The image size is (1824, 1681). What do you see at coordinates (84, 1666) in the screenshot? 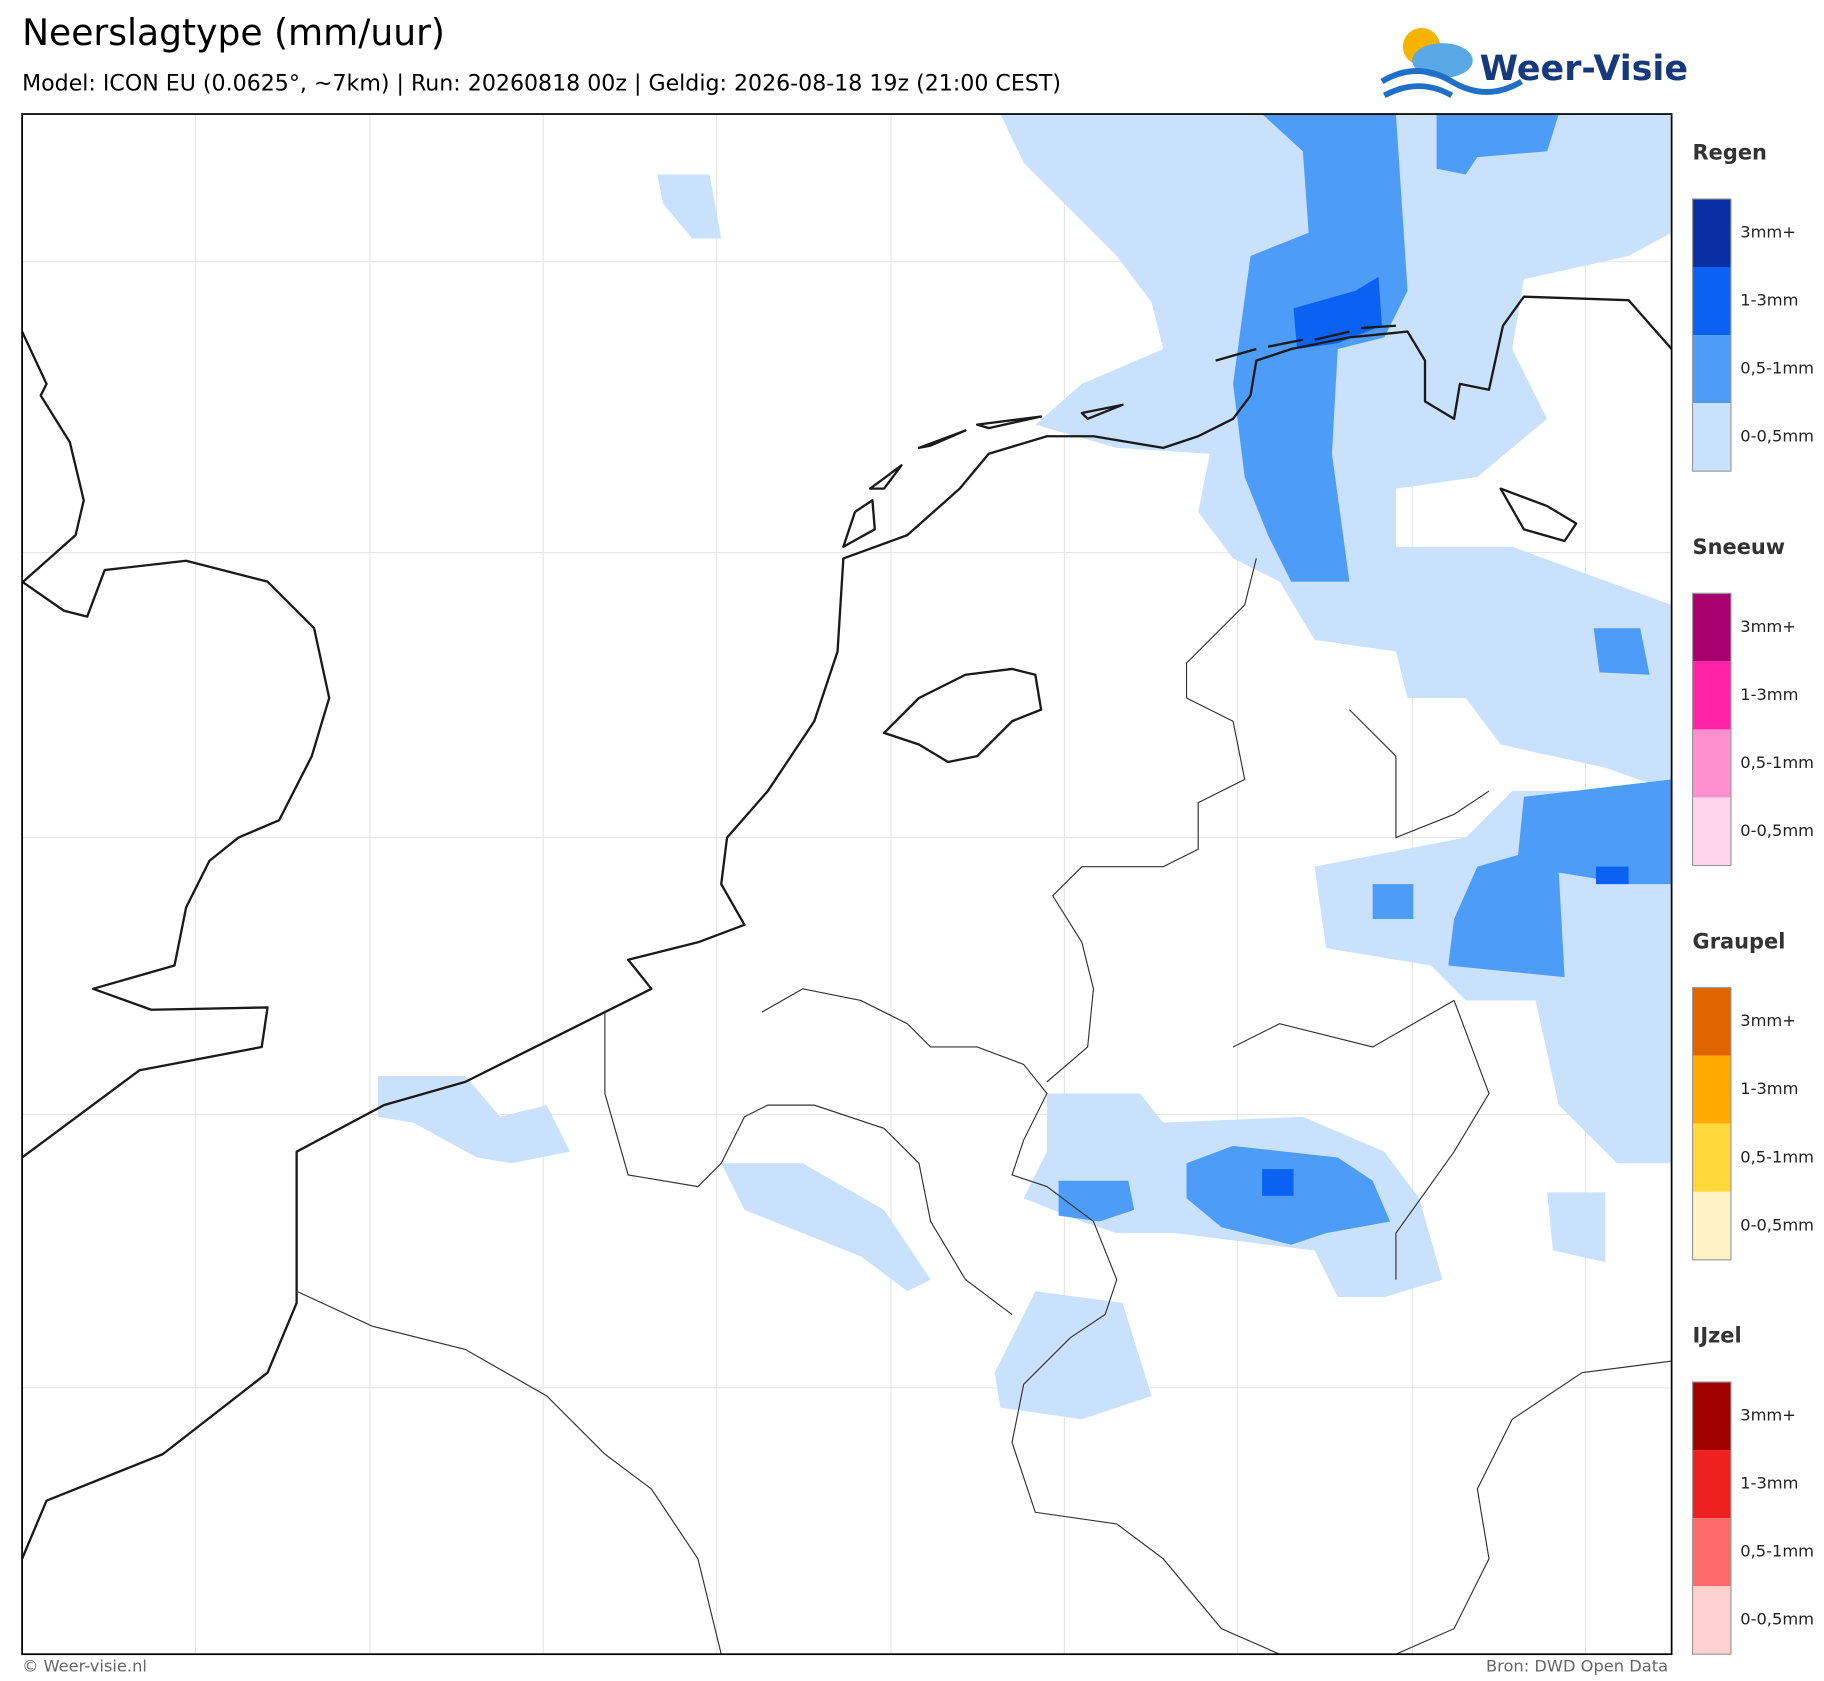
I see `footer-credit: © Weer-visie.nl` at bounding box center [84, 1666].